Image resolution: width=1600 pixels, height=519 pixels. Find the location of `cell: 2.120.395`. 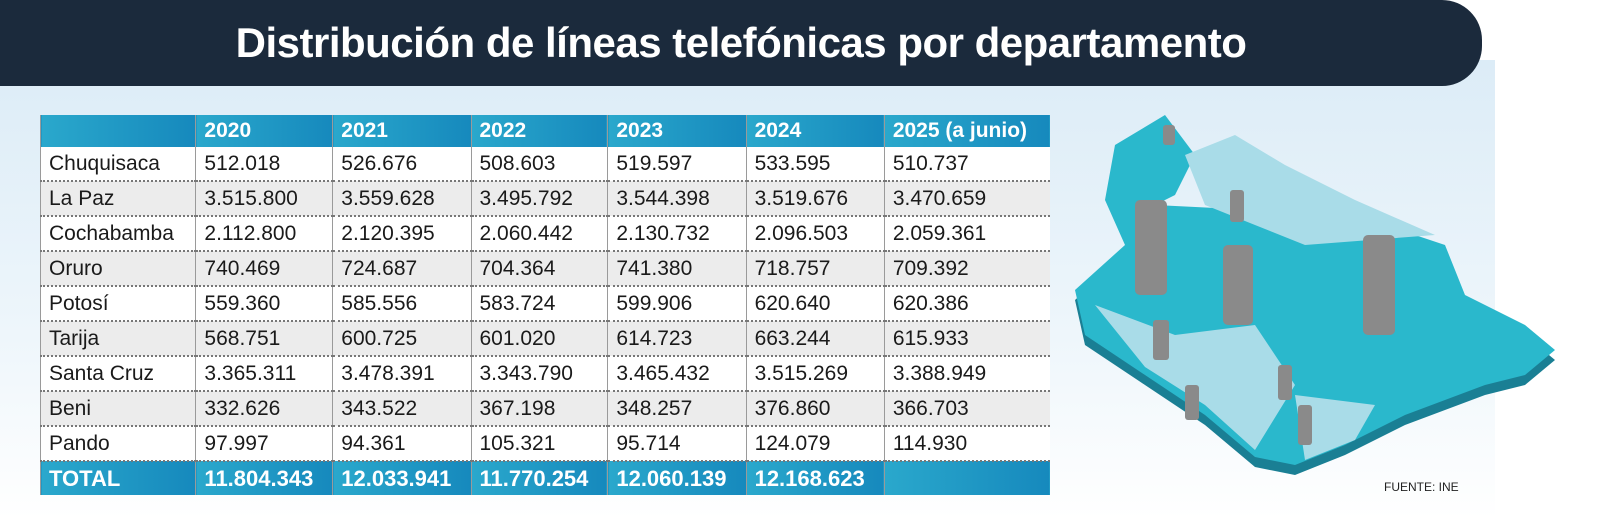

cell: 2.120.395 is located at coordinates (401, 234).